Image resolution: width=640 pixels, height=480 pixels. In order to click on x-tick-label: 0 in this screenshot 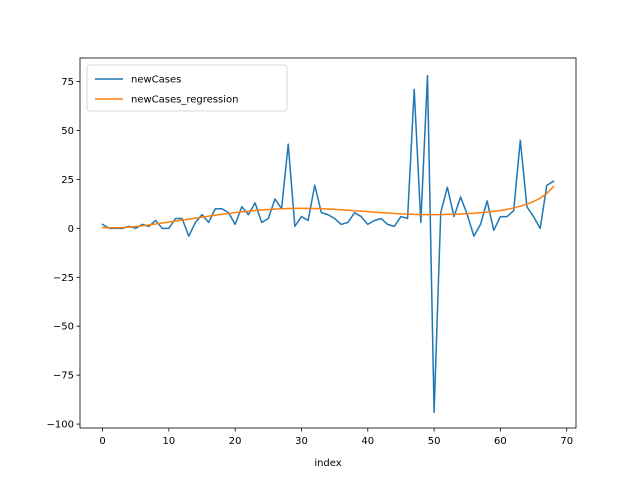, I will do `click(102, 441)`.